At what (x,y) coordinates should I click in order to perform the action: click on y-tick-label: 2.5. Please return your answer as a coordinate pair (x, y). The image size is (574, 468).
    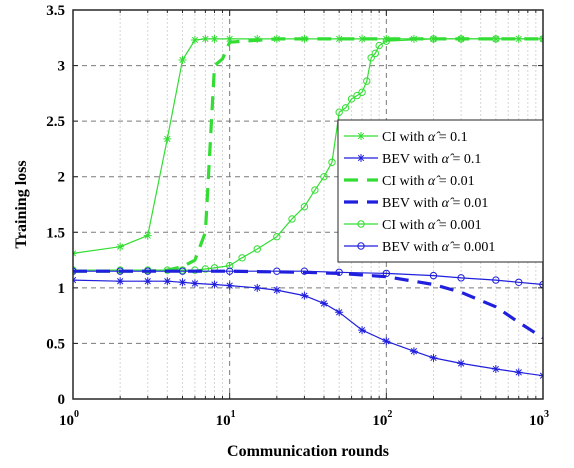
    Looking at the image, I should click on (55, 122).